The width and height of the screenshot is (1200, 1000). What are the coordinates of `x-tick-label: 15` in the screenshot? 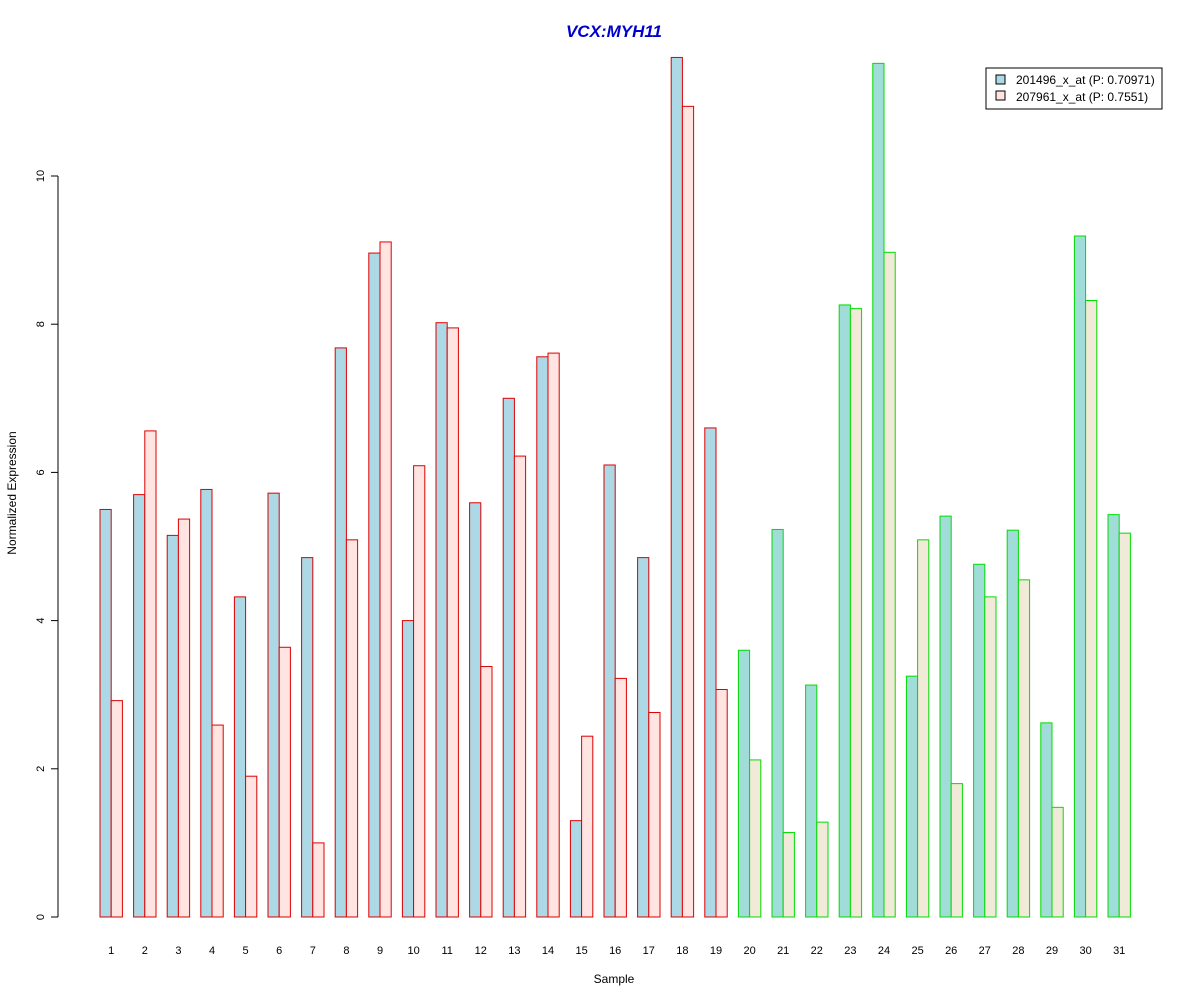 It's located at (581, 951).